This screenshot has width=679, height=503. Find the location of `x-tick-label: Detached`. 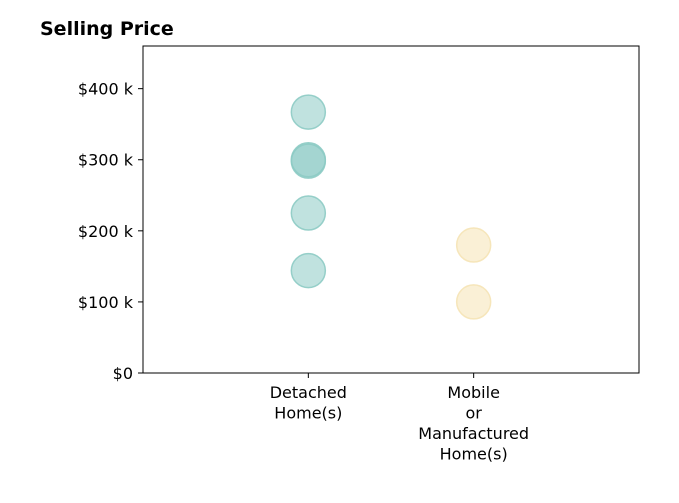

x-tick-label: Detached is located at coordinates (308, 392).